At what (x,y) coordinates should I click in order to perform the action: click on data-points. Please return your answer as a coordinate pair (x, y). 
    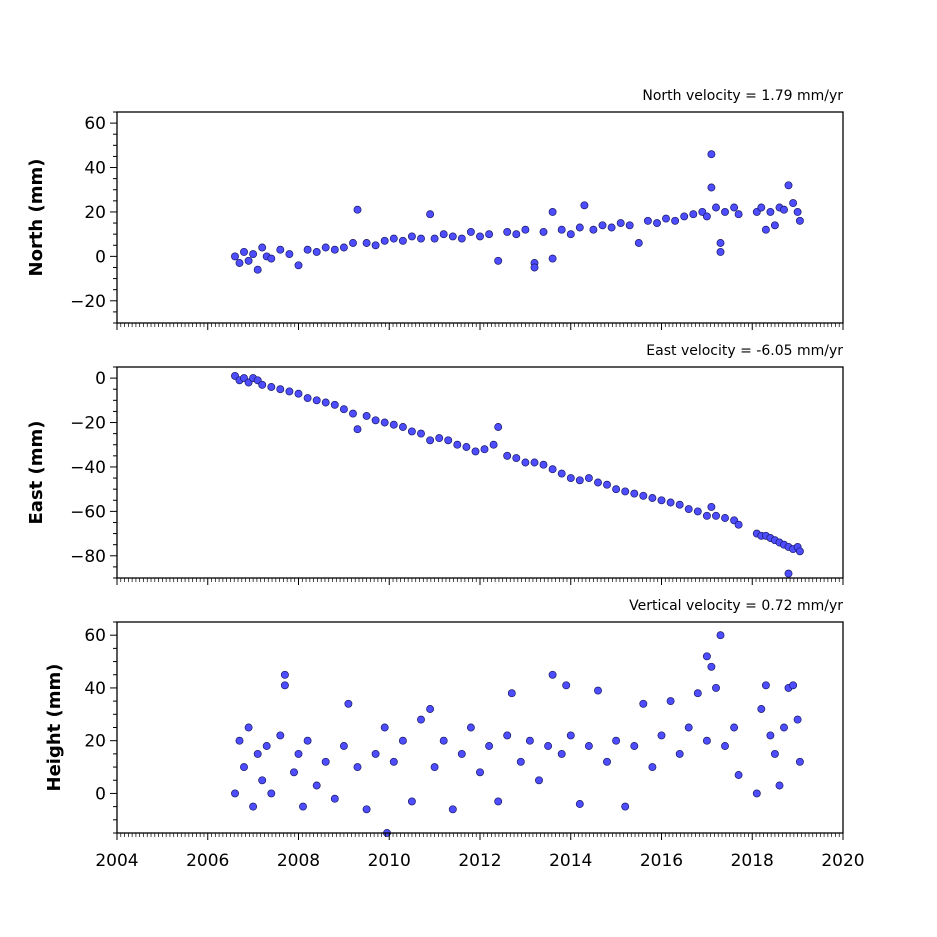
    Looking at the image, I should click on (517, 212).